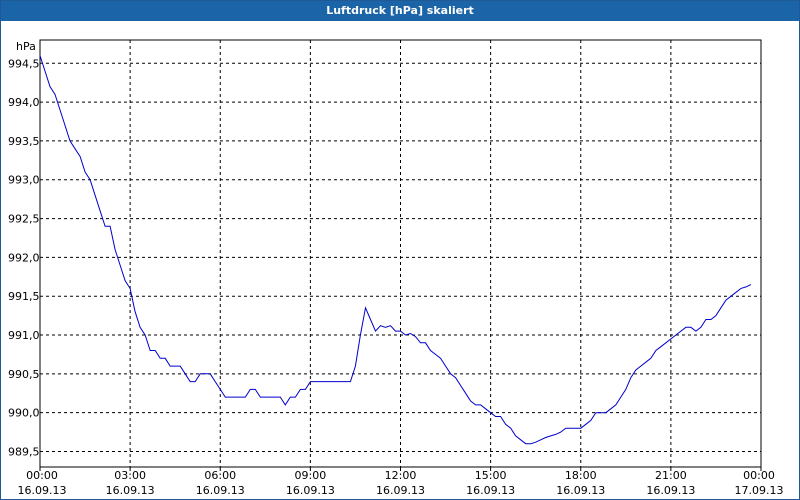  What do you see at coordinates (400, 11) in the screenshot?
I see `chart-title: Luftdruck [hPa] skaliert` at bounding box center [400, 11].